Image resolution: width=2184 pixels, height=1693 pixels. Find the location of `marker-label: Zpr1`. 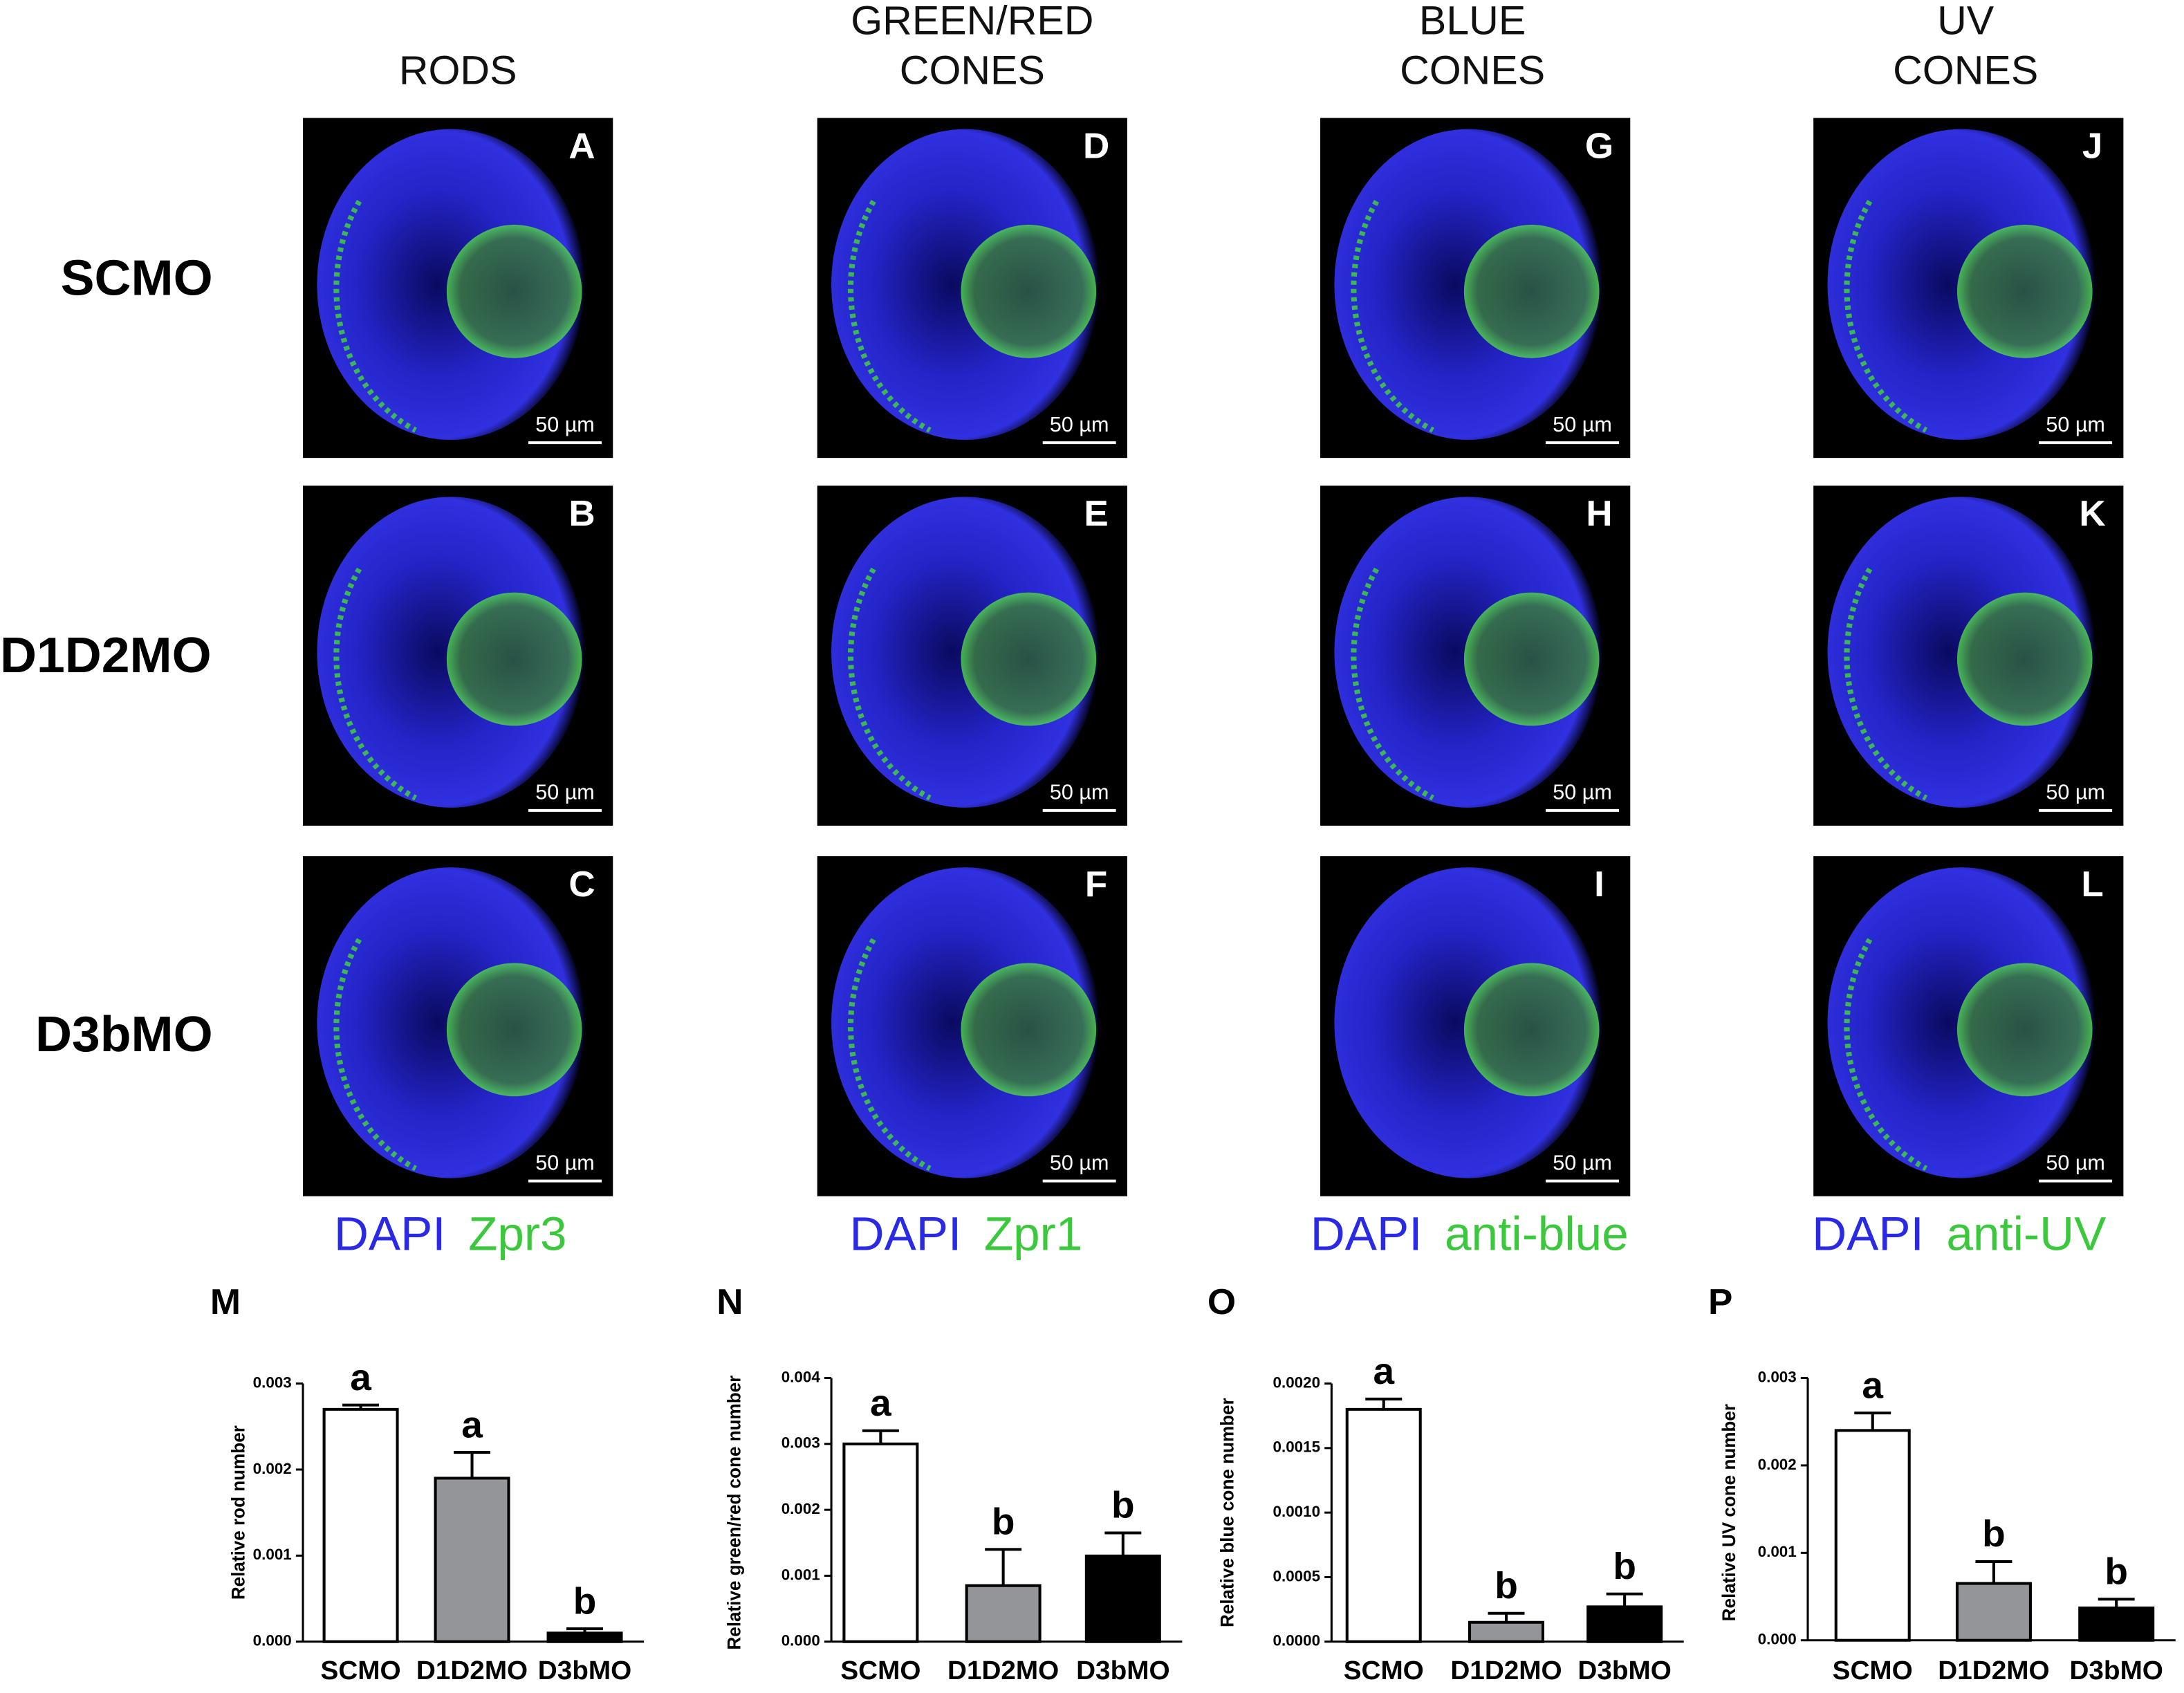

marker-label: Zpr1 is located at coordinates (1033, 1234).